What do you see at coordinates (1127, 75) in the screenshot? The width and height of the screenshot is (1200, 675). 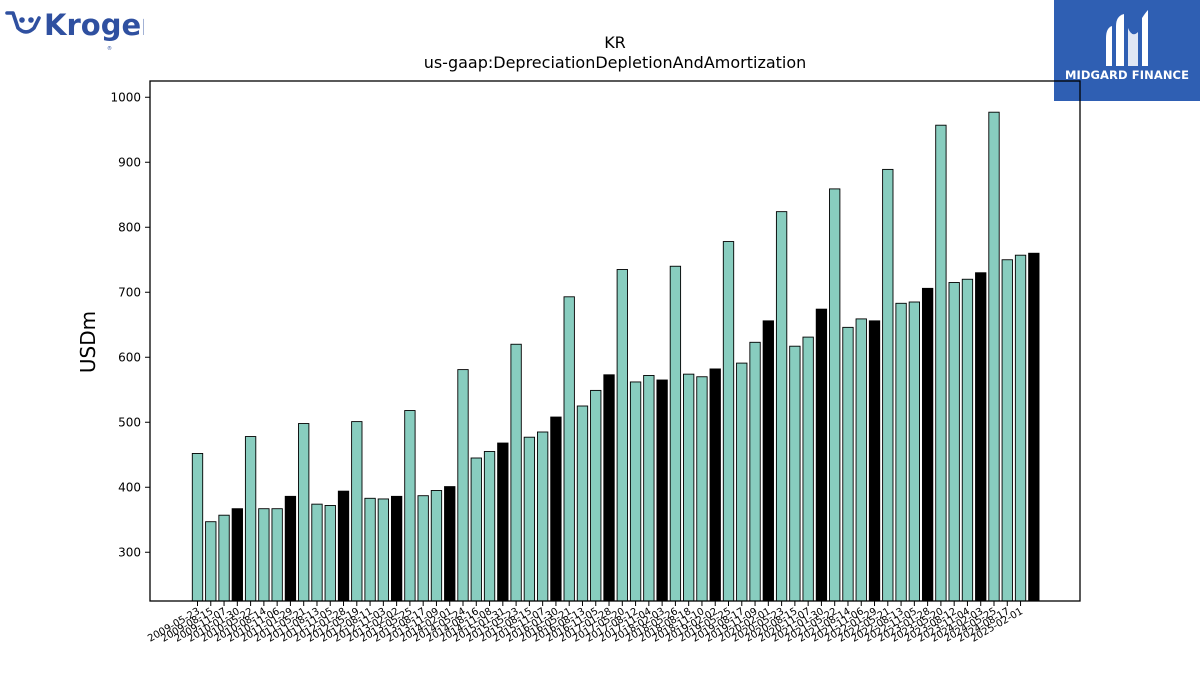 I see `midgard-wordmark: MIDGARD FINANCE` at bounding box center [1127, 75].